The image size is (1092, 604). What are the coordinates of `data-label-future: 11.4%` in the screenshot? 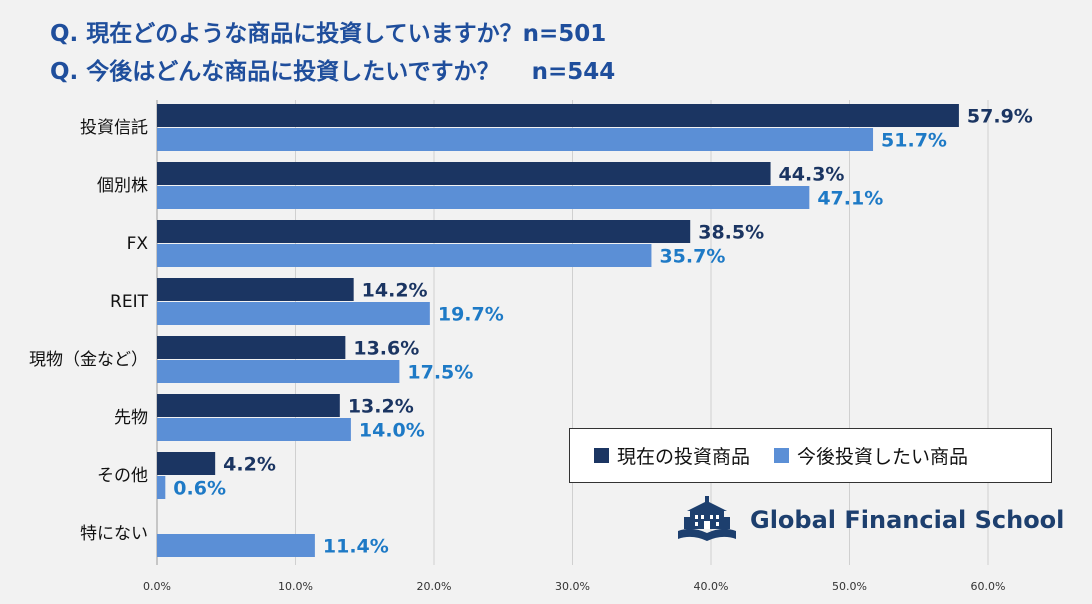 It's located at (356, 547).